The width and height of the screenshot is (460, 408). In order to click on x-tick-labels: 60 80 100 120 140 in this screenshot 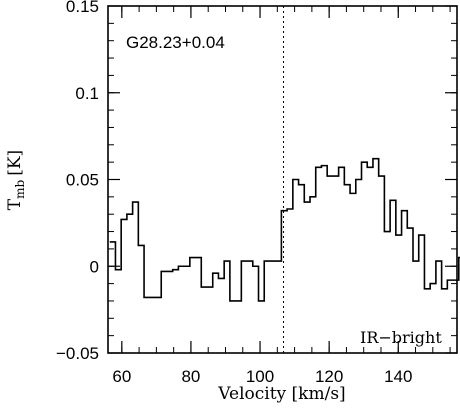, I will do `click(262, 376)`.